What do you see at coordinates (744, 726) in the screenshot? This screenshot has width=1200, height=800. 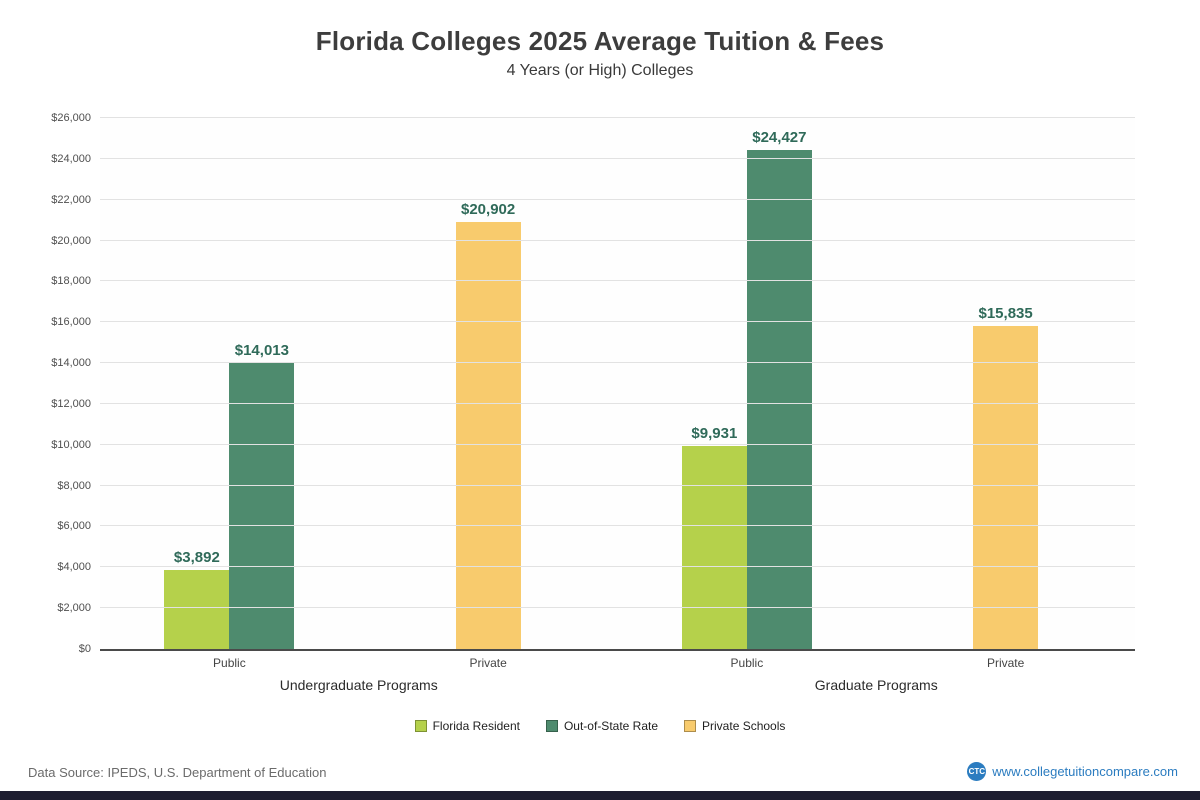 I see `legend-label: Private Schools` at bounding box center [744, 726].